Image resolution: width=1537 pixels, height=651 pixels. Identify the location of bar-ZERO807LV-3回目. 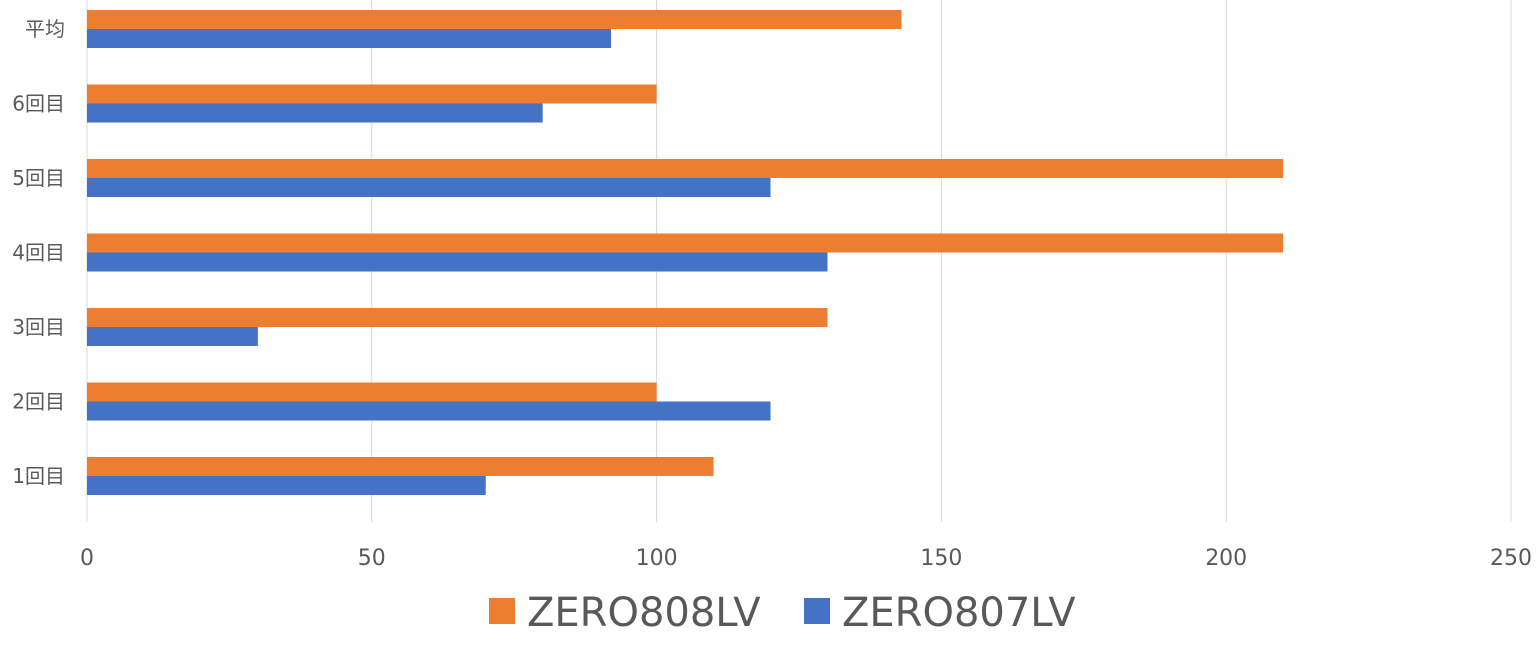
(172, 336).